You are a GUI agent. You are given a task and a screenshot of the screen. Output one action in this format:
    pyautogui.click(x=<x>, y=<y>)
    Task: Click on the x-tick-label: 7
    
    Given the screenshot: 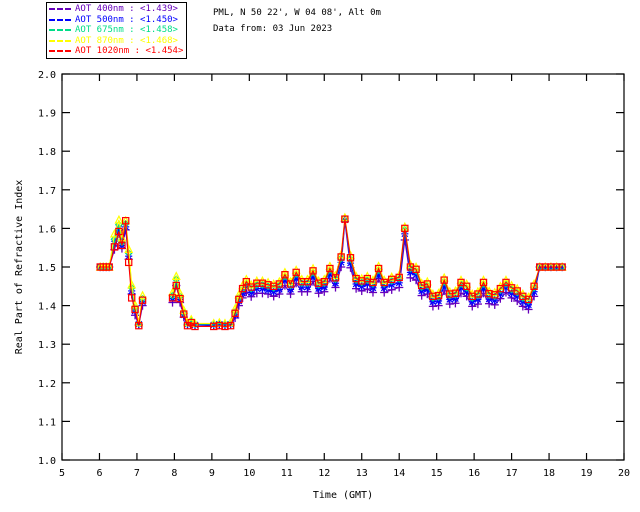 What is the action you would take?
    pyautogui.click(x=137, y=473)
    